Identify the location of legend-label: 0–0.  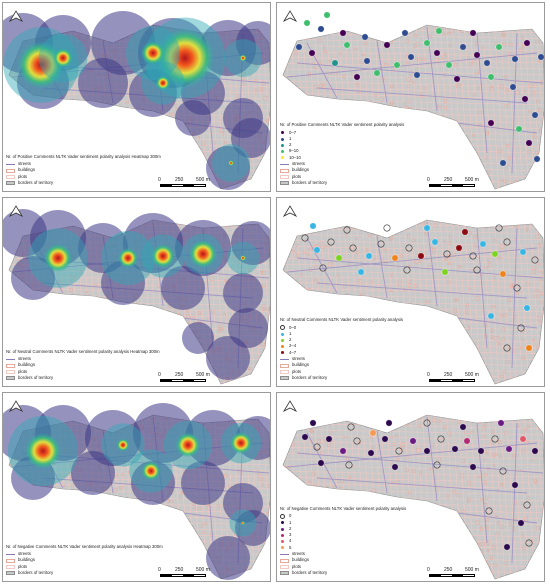
(293, 327).